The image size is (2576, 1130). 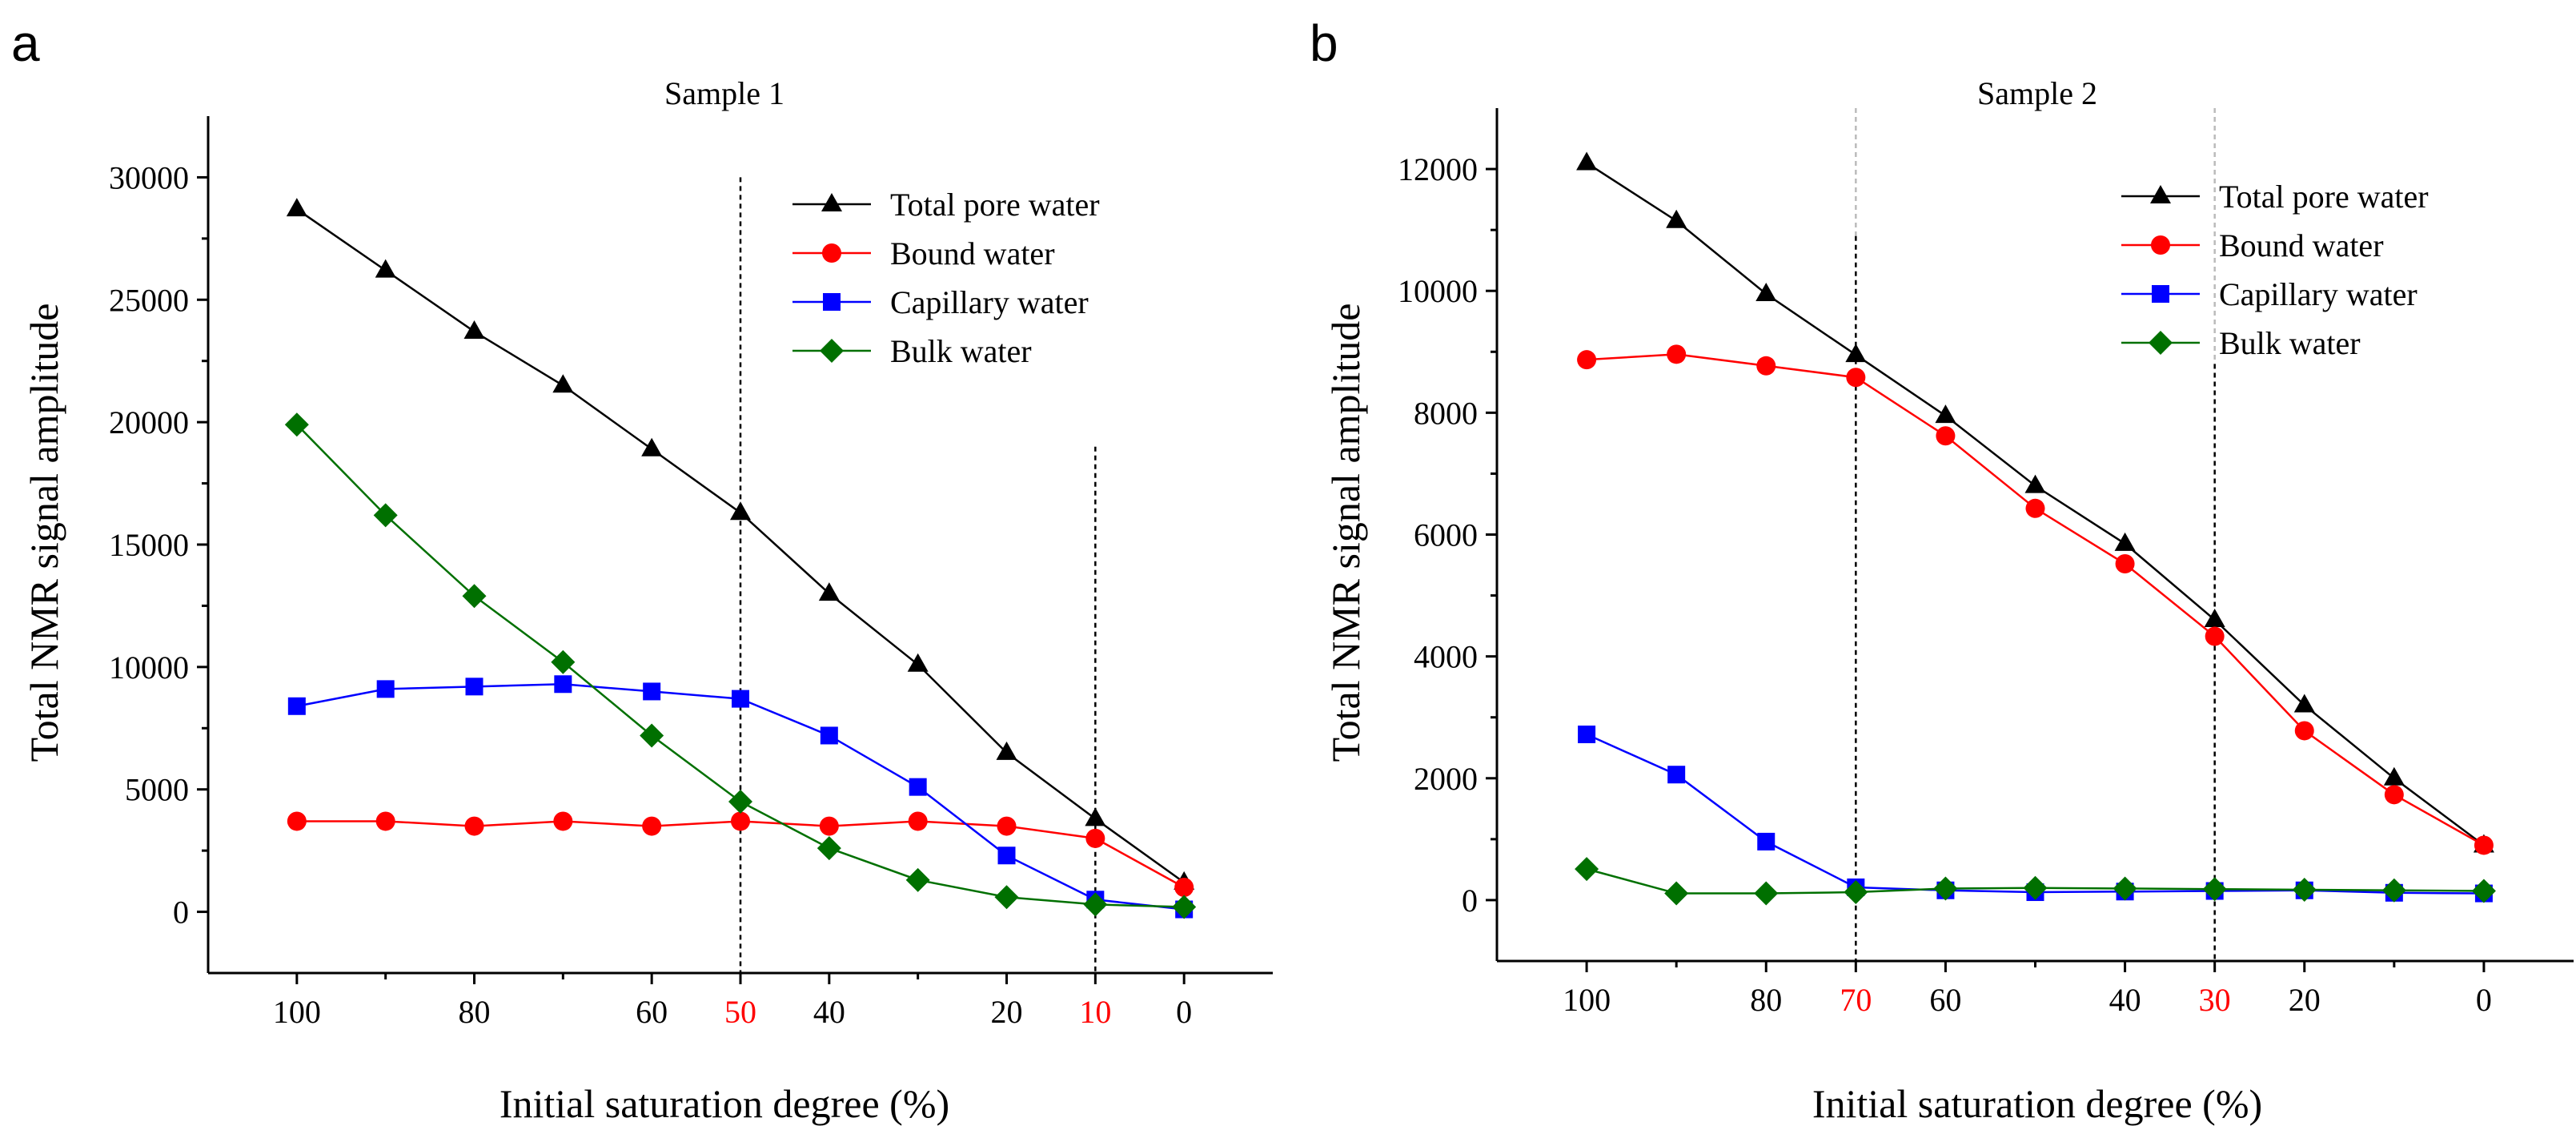 What do you see at coordinates (740, 1012) in the screenshot?
I see `chart-a-x-tick-label: 50` at bounding box center [740, 1012].